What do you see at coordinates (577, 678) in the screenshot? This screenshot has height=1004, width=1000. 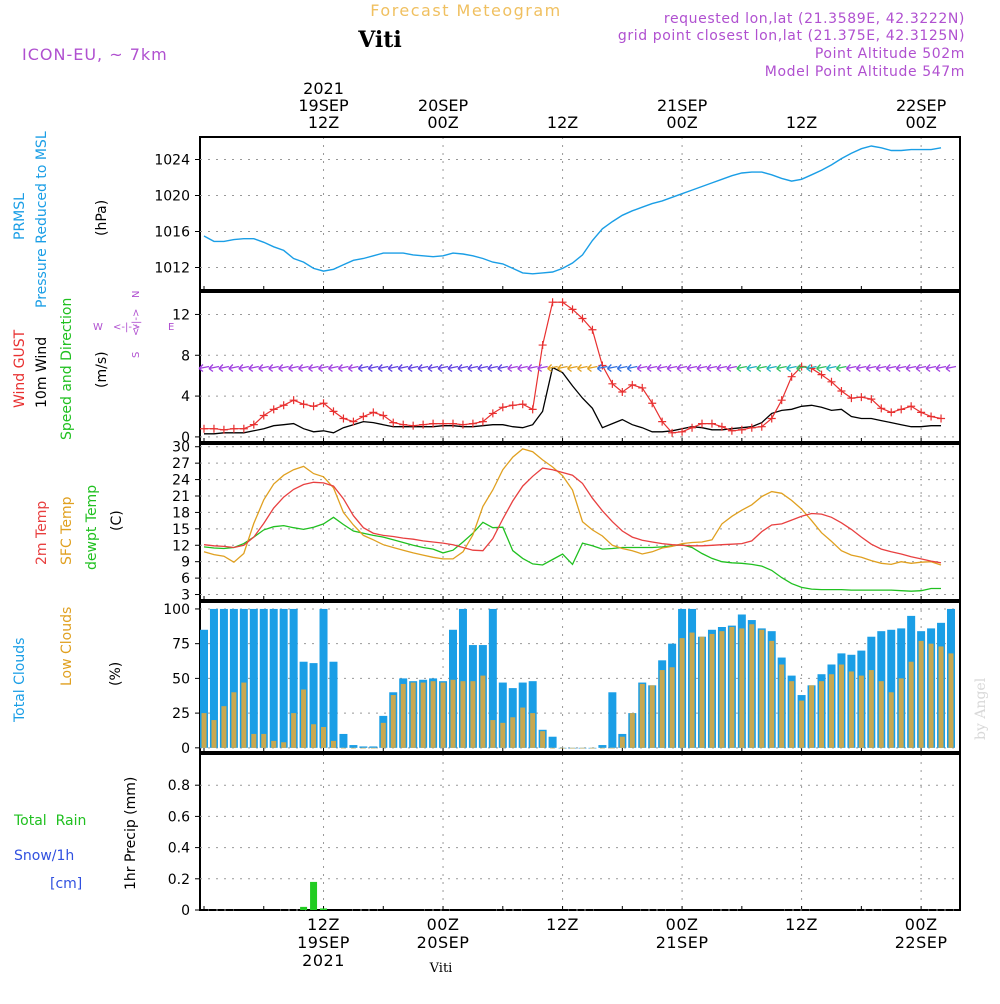 I see `clouds-series` at bounding box center [577, 678].